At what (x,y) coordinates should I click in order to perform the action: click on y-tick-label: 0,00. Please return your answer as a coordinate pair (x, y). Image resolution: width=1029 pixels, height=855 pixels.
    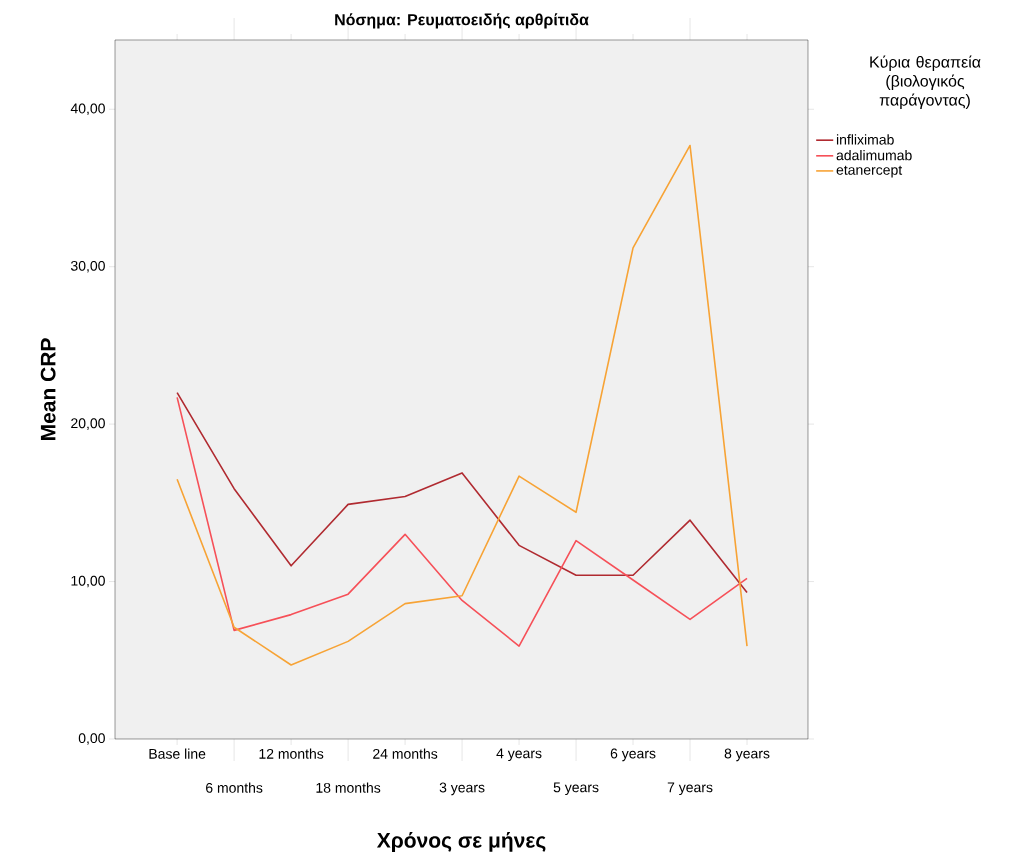
    Looking at the image, I should click on (91, 739).